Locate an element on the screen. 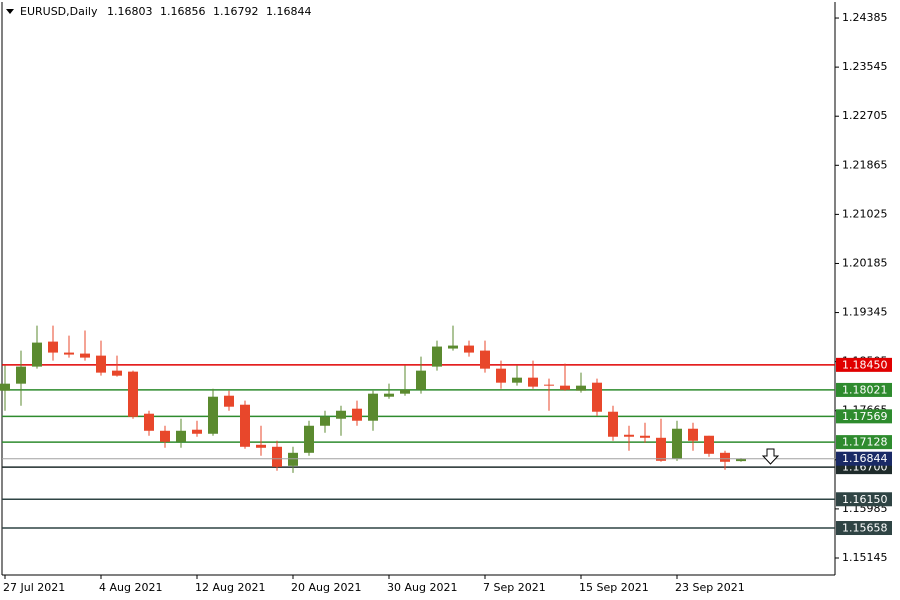  y-tick-label: 1.20185 is located at coordinates (865, 262).